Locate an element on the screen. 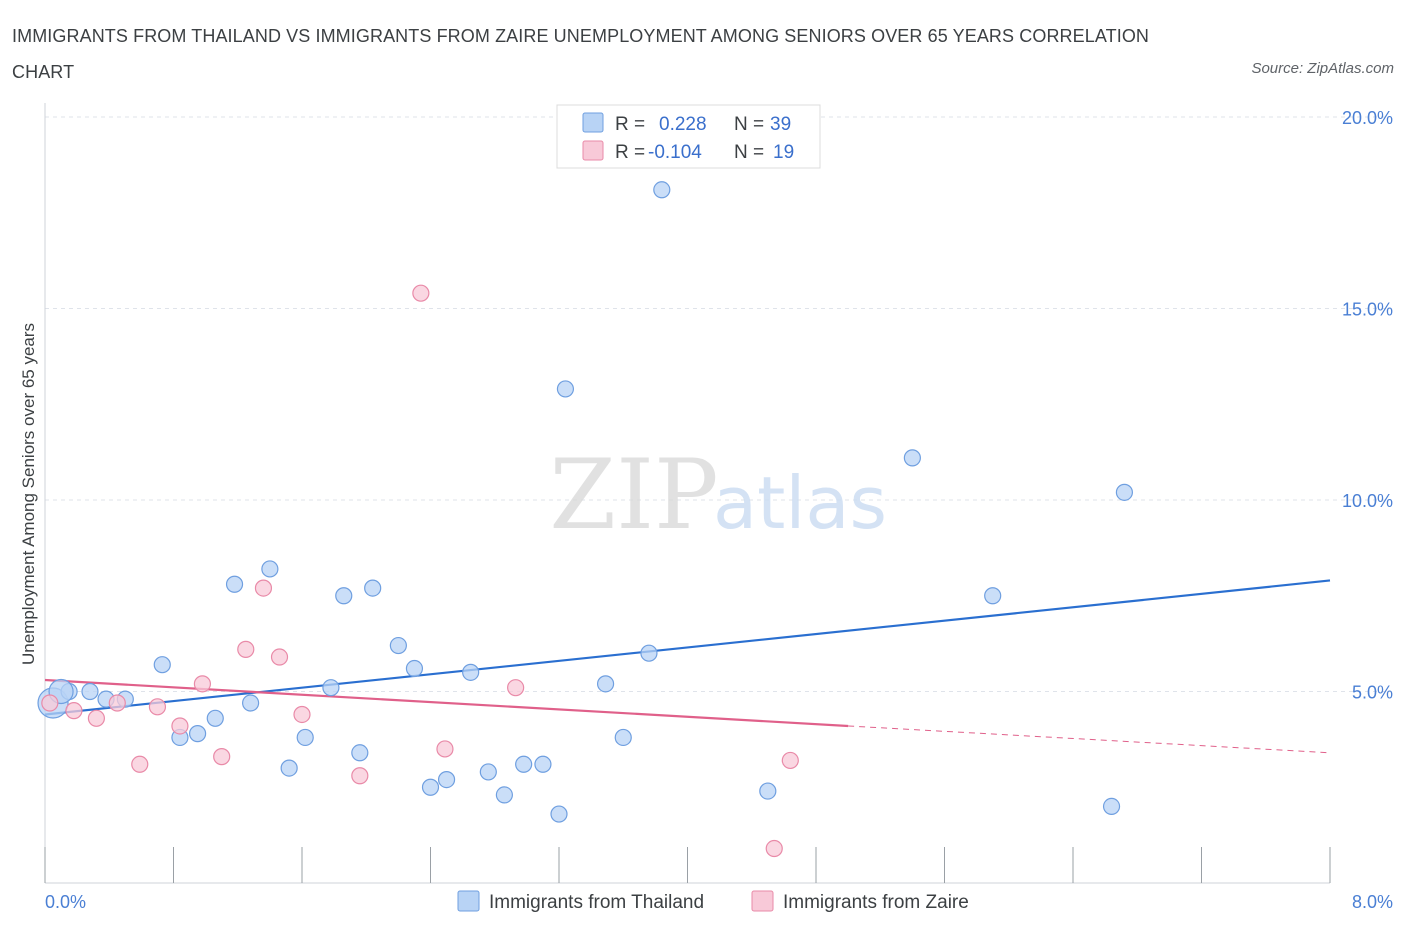 This screenshot has width=1406, height=930. legend-n-value-zaire: 19 is located at coordinates (783, 152).